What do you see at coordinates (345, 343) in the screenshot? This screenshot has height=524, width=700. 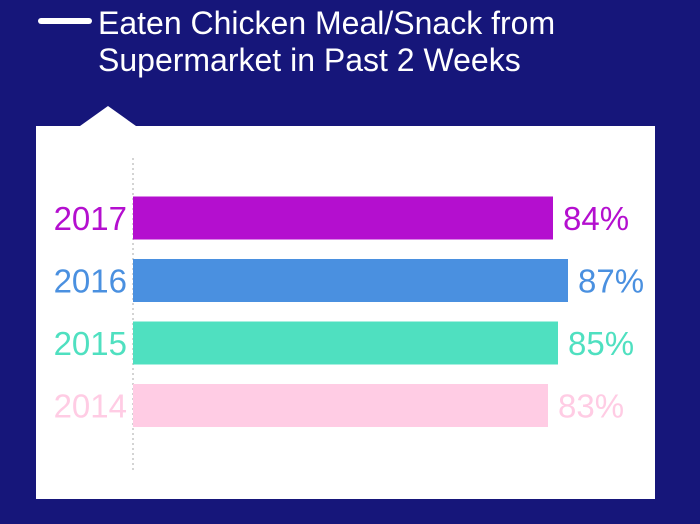 I see `bar-2015` at bounding box center [345, 343].